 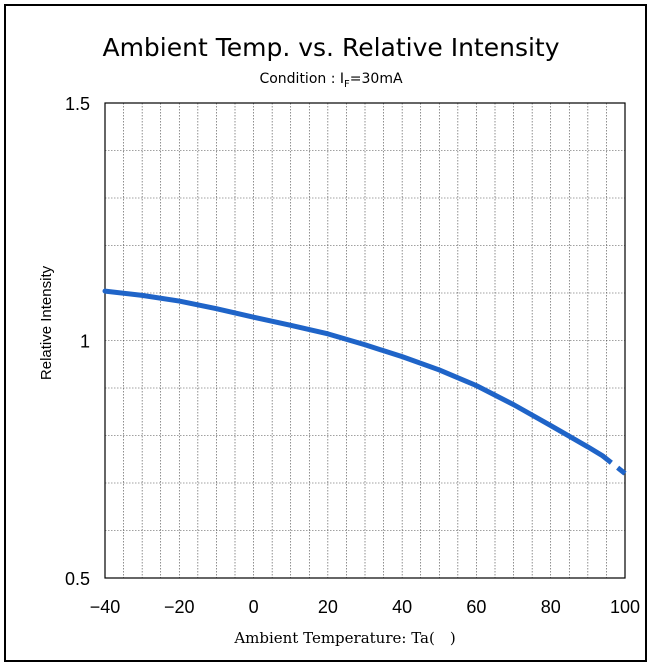 I want to click on x-tick-label: 40, so click(x=402, y=607).